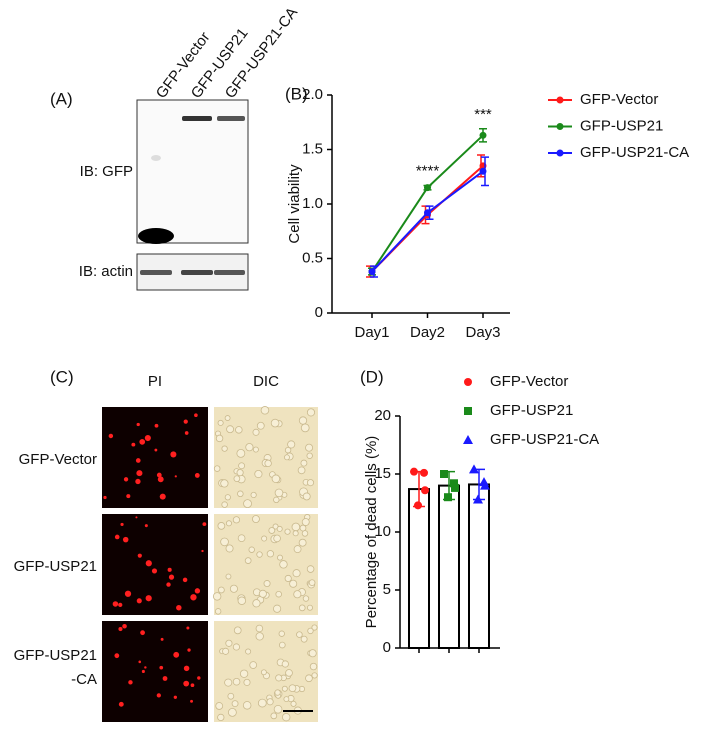  Describe the element at coordinates (294, 204) in the screenshot. I see `y-axis-title: Cell viability` at that location.